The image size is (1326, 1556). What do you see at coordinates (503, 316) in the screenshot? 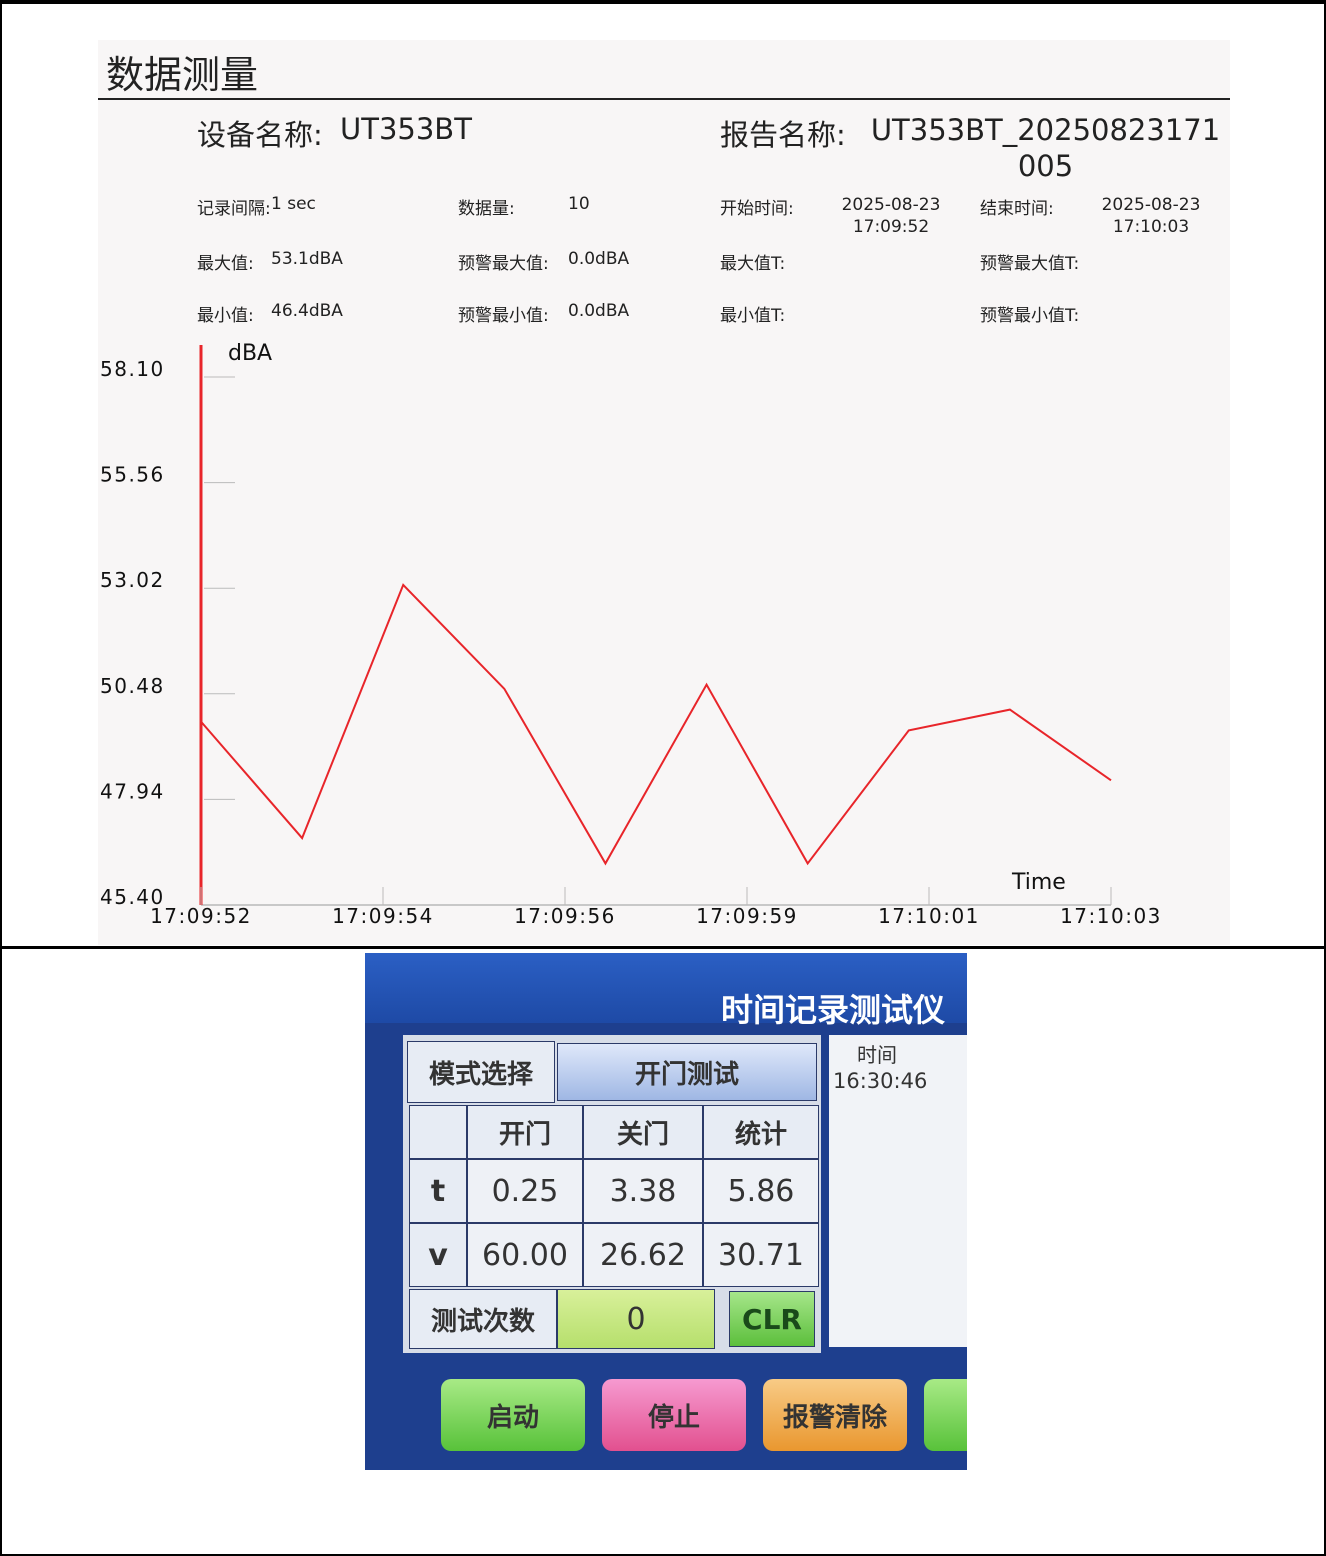
I see `info-label: 预警最小值:` at bounding box center [503, 316].